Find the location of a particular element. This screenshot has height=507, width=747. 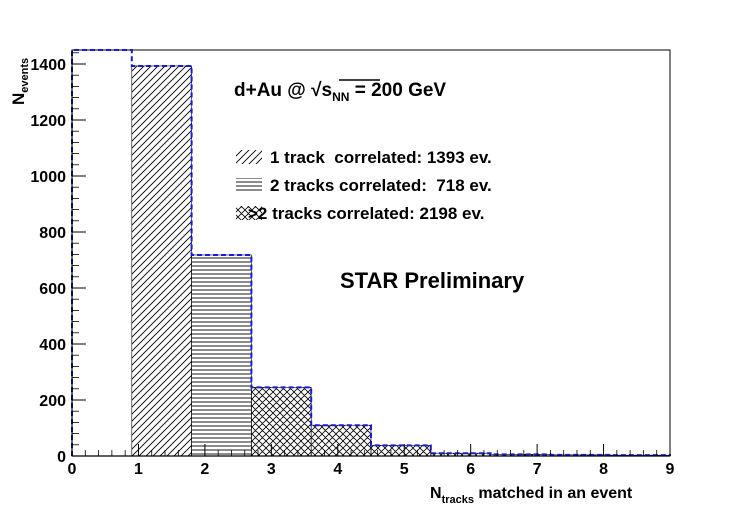

y-axis-label-sub: events is located at coordinates (25, 75).